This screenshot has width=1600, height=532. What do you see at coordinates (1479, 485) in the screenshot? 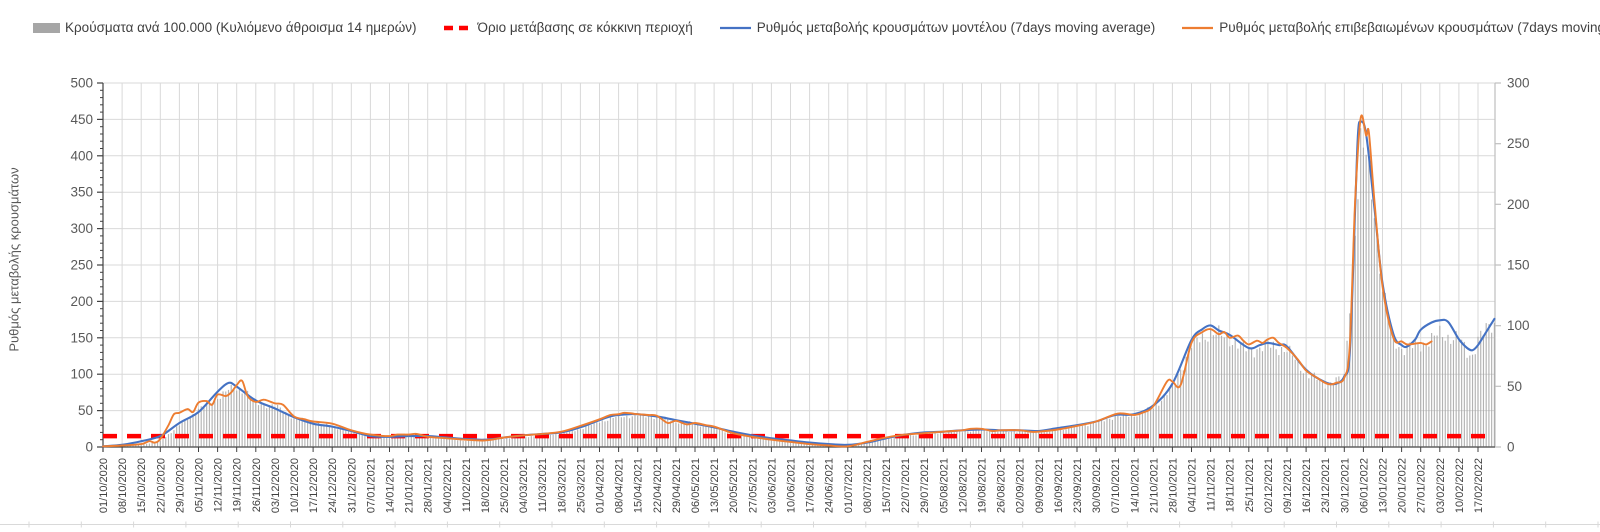
I see `x-axis-date-label: 17/02/2022` at bounding box center [1479, 485].